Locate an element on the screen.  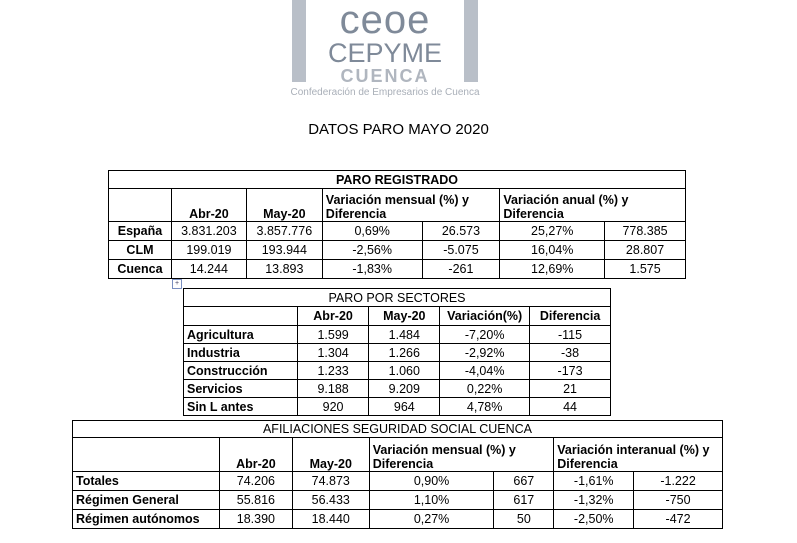
table-cell: 18.390 is located at coordinates (255, 519).